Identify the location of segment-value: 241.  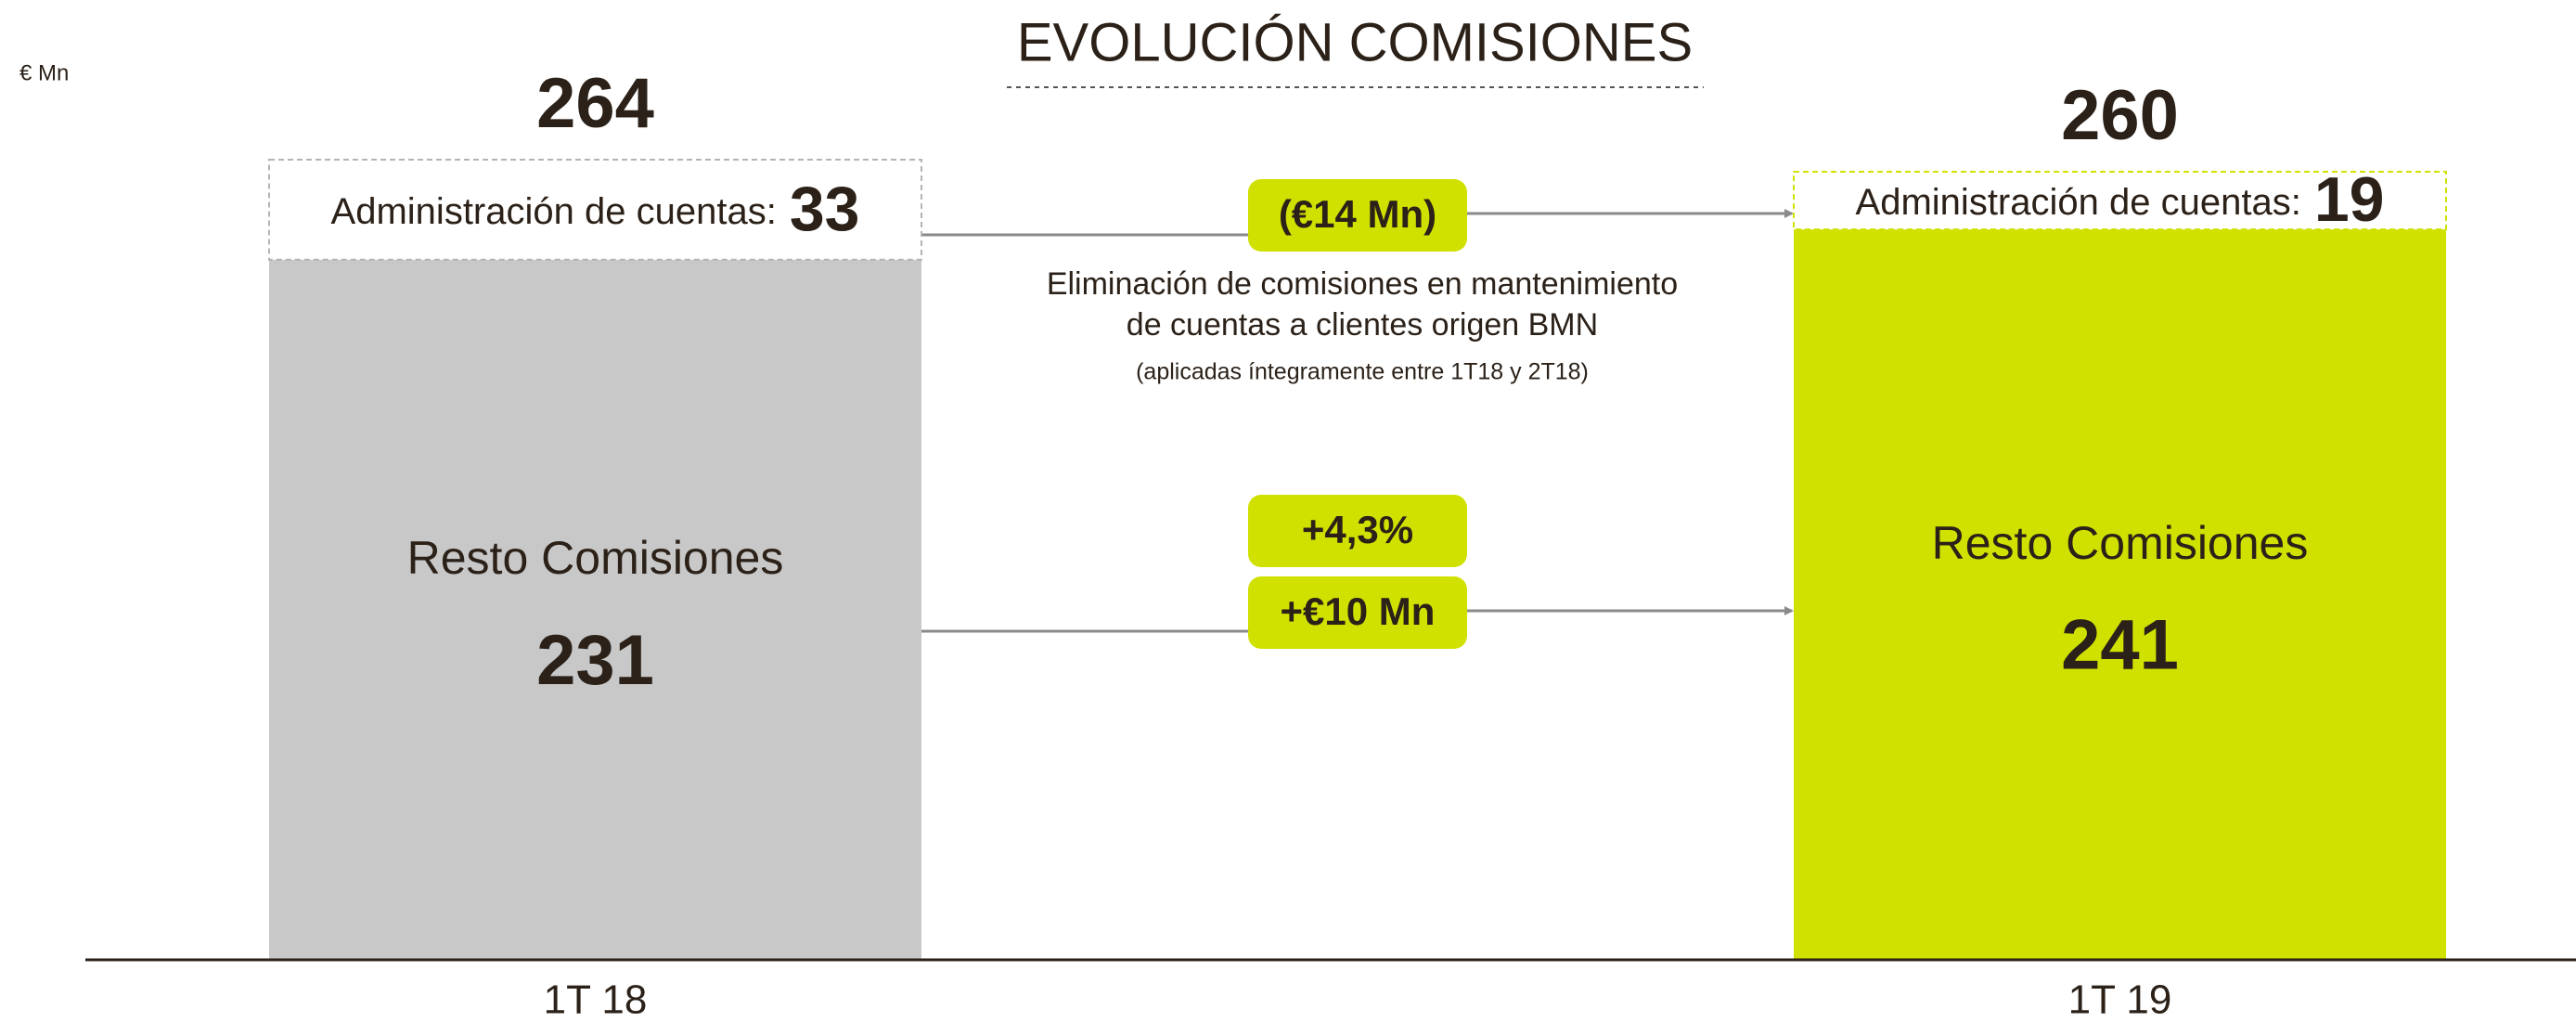
(2120, 646).